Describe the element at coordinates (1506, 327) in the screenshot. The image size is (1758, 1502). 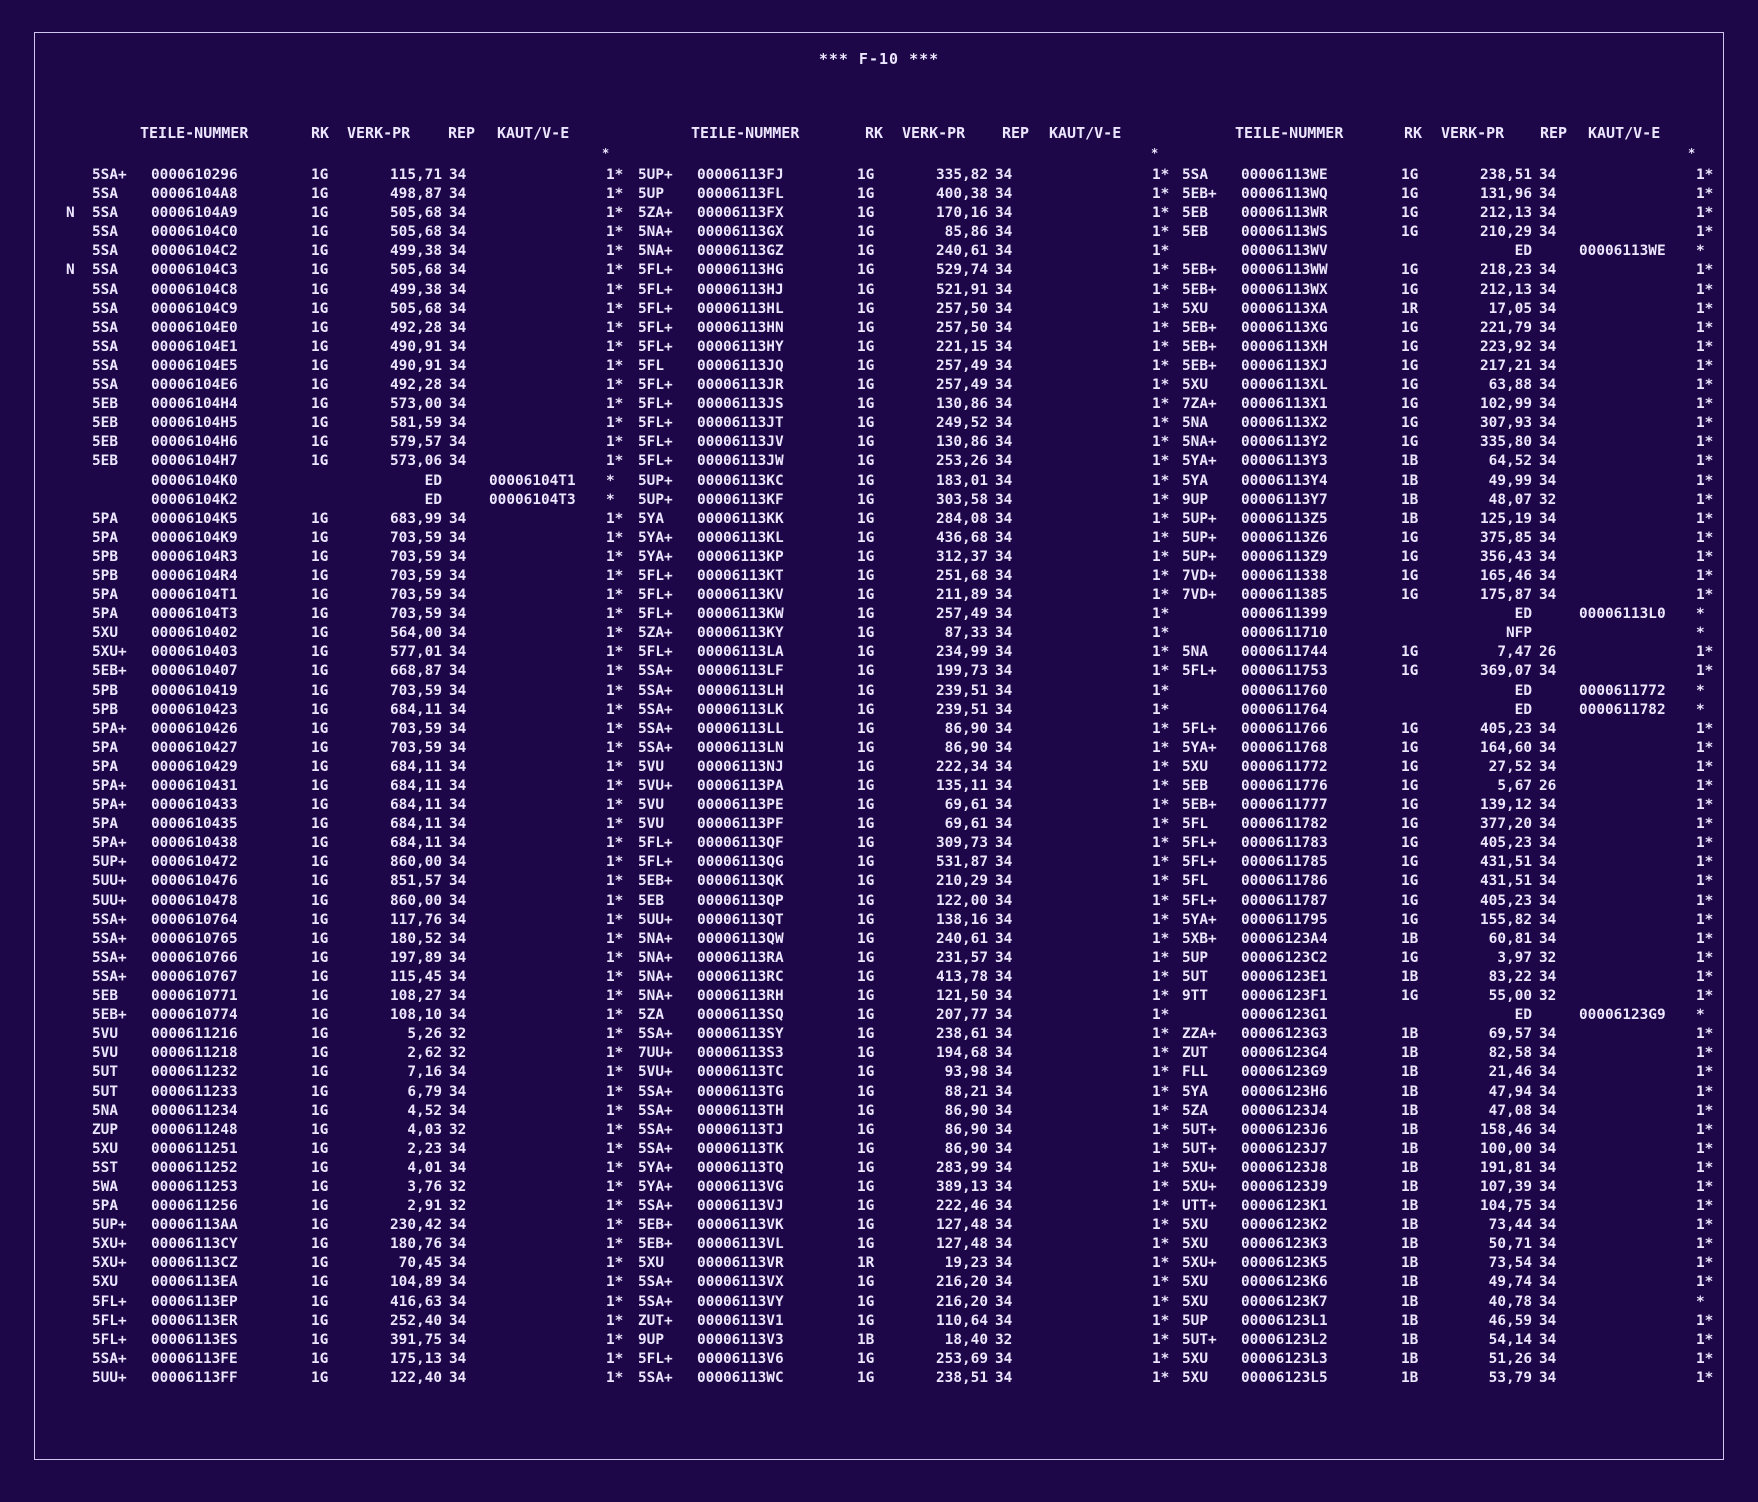
I see `cell-pr: 221,79` at that location.